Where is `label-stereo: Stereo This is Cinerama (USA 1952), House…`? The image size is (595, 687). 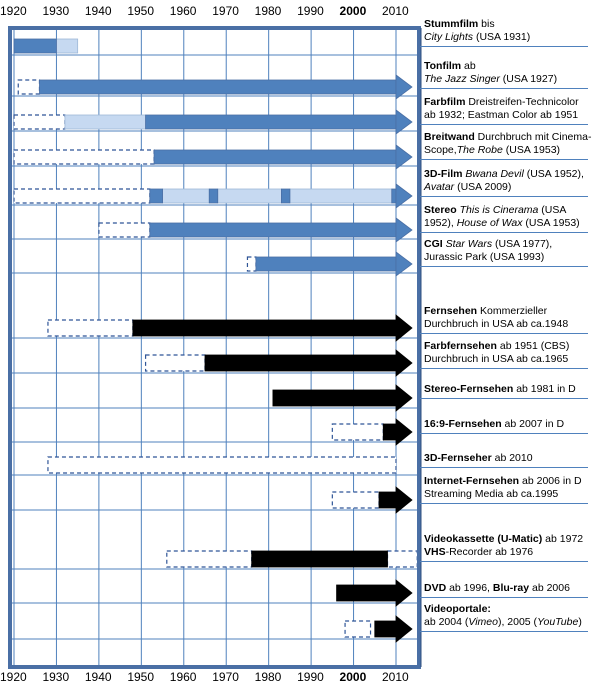 label-stereo: Stereo This is Cinerama (USA 1952), House… is located at coordinates (502, 217).